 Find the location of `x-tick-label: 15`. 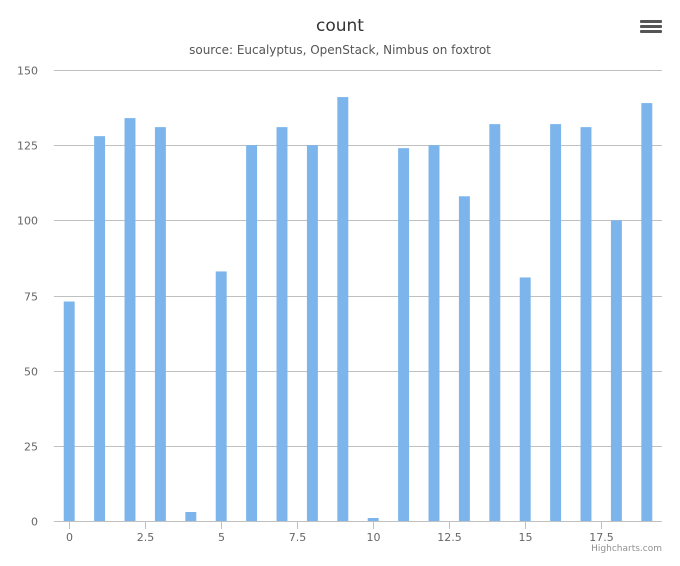

x-tick-label: 15 is located at coordinates (526, 537).